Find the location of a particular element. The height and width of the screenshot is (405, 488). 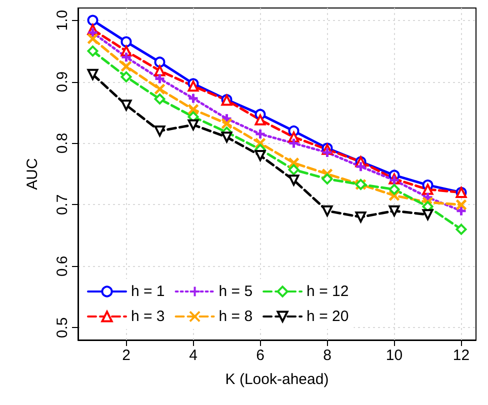

y-tick-label: 0.7 is located at coordinates (62, 205).